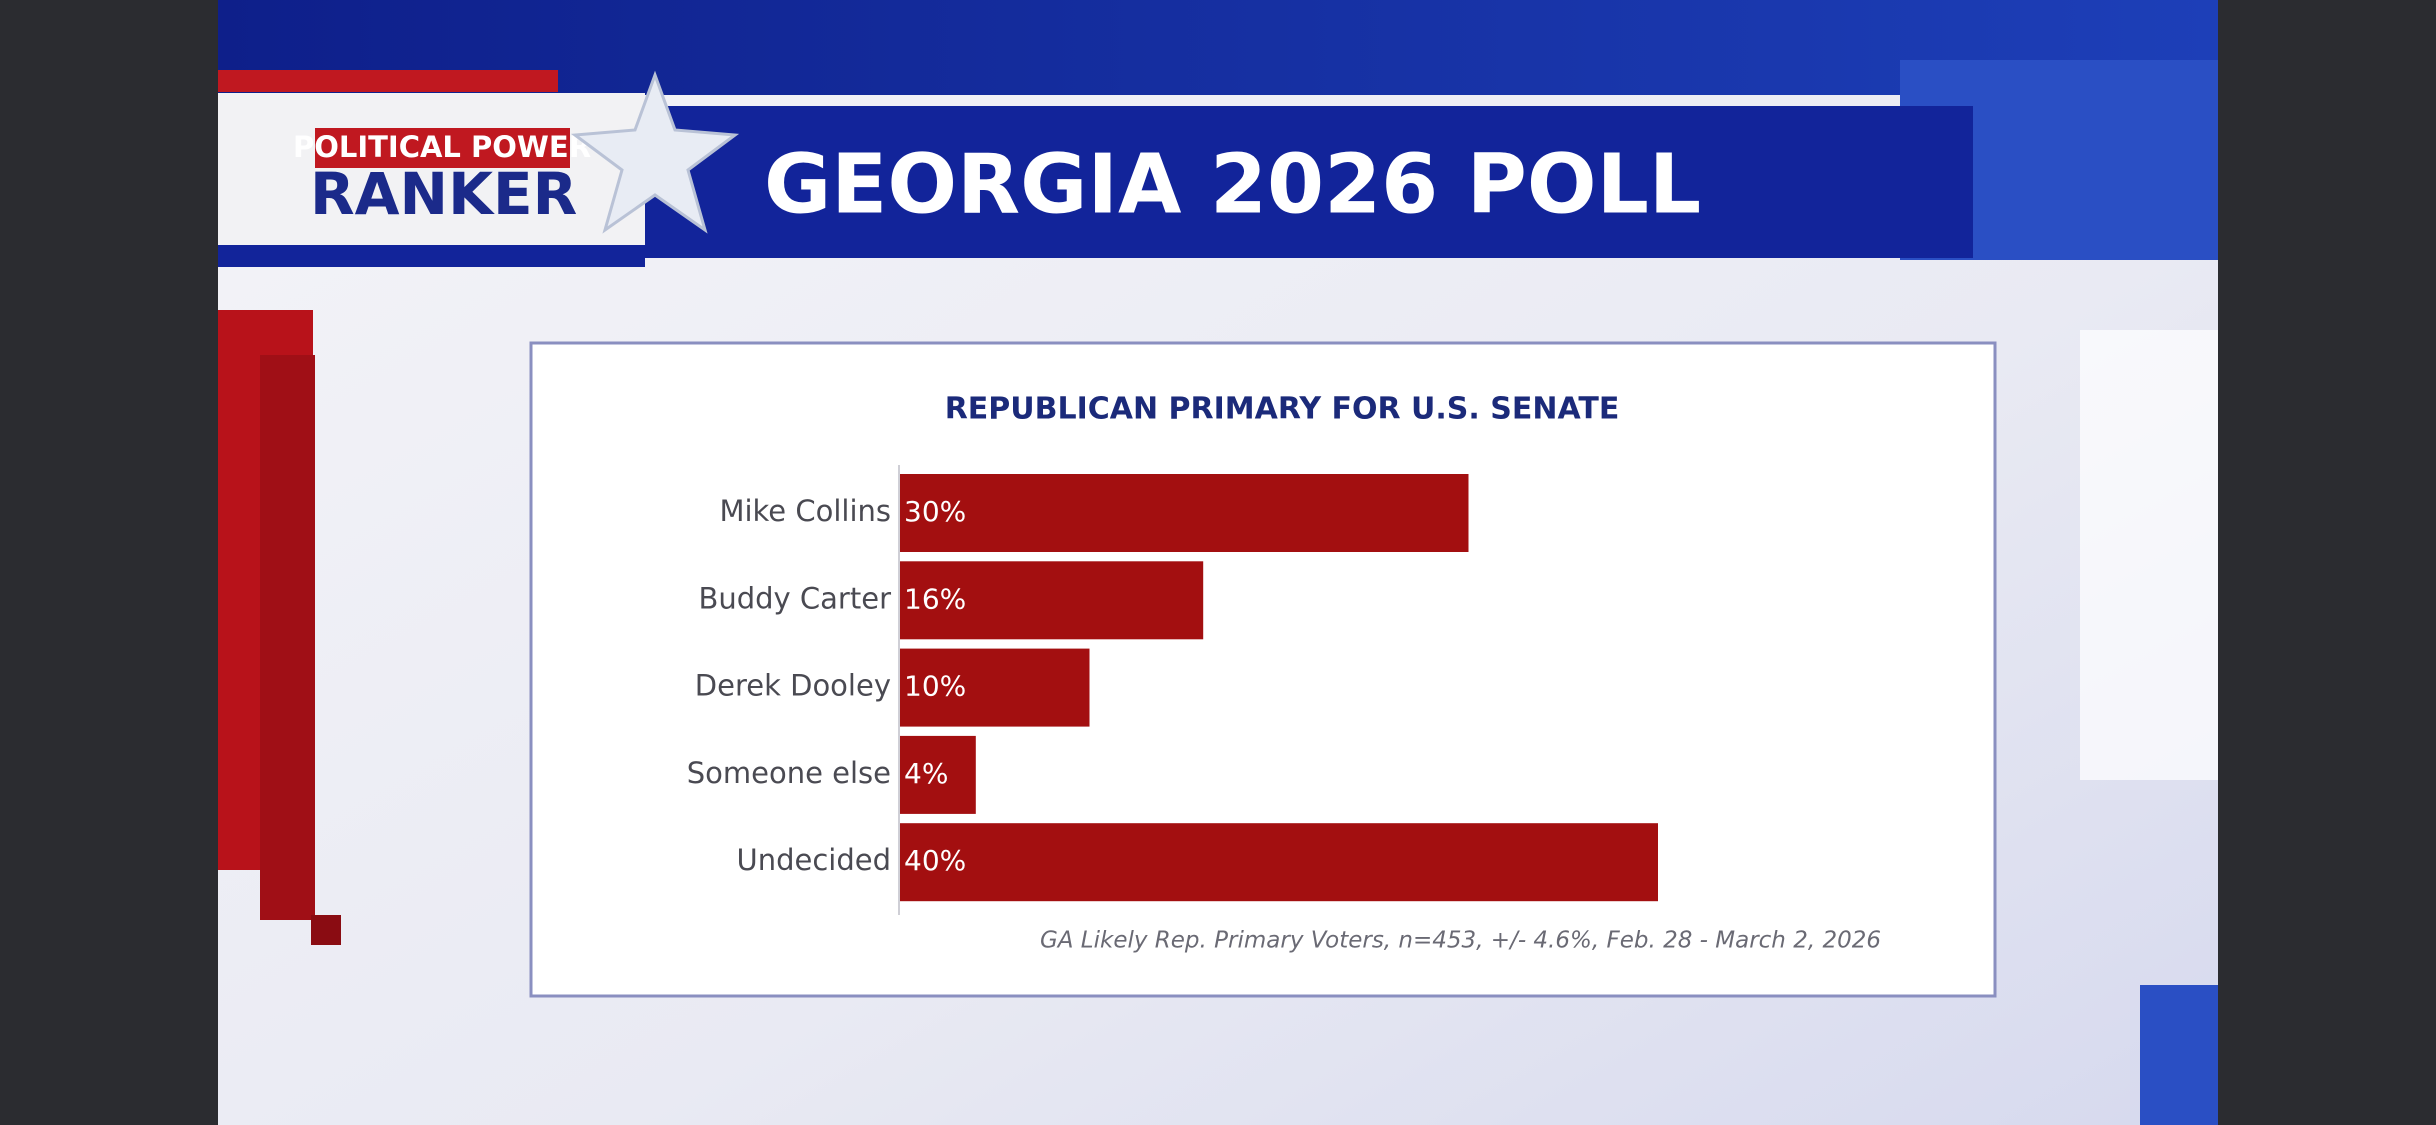 The height and width of the screenshot is (1125, 2436). I want to click on value-label: 30%, so click(935, 511).